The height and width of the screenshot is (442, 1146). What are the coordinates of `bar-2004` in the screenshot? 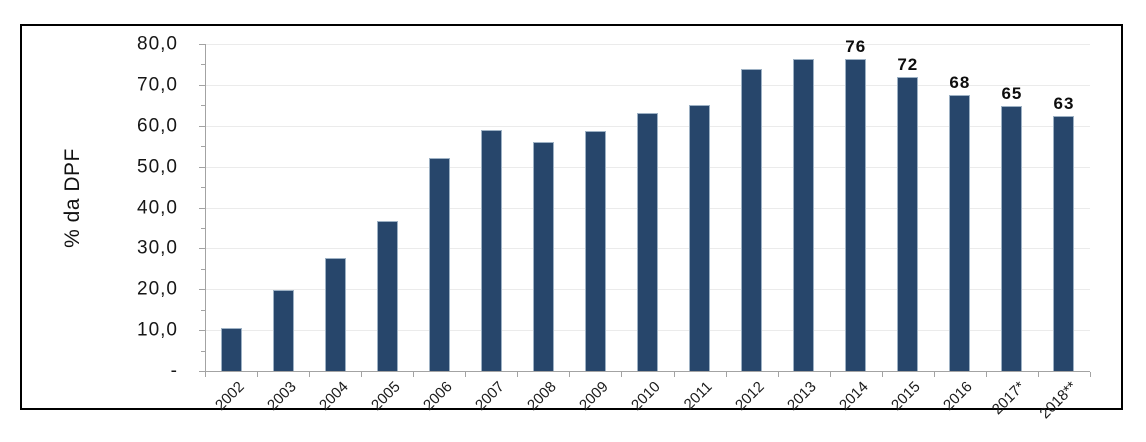 It's located at (335, 314).